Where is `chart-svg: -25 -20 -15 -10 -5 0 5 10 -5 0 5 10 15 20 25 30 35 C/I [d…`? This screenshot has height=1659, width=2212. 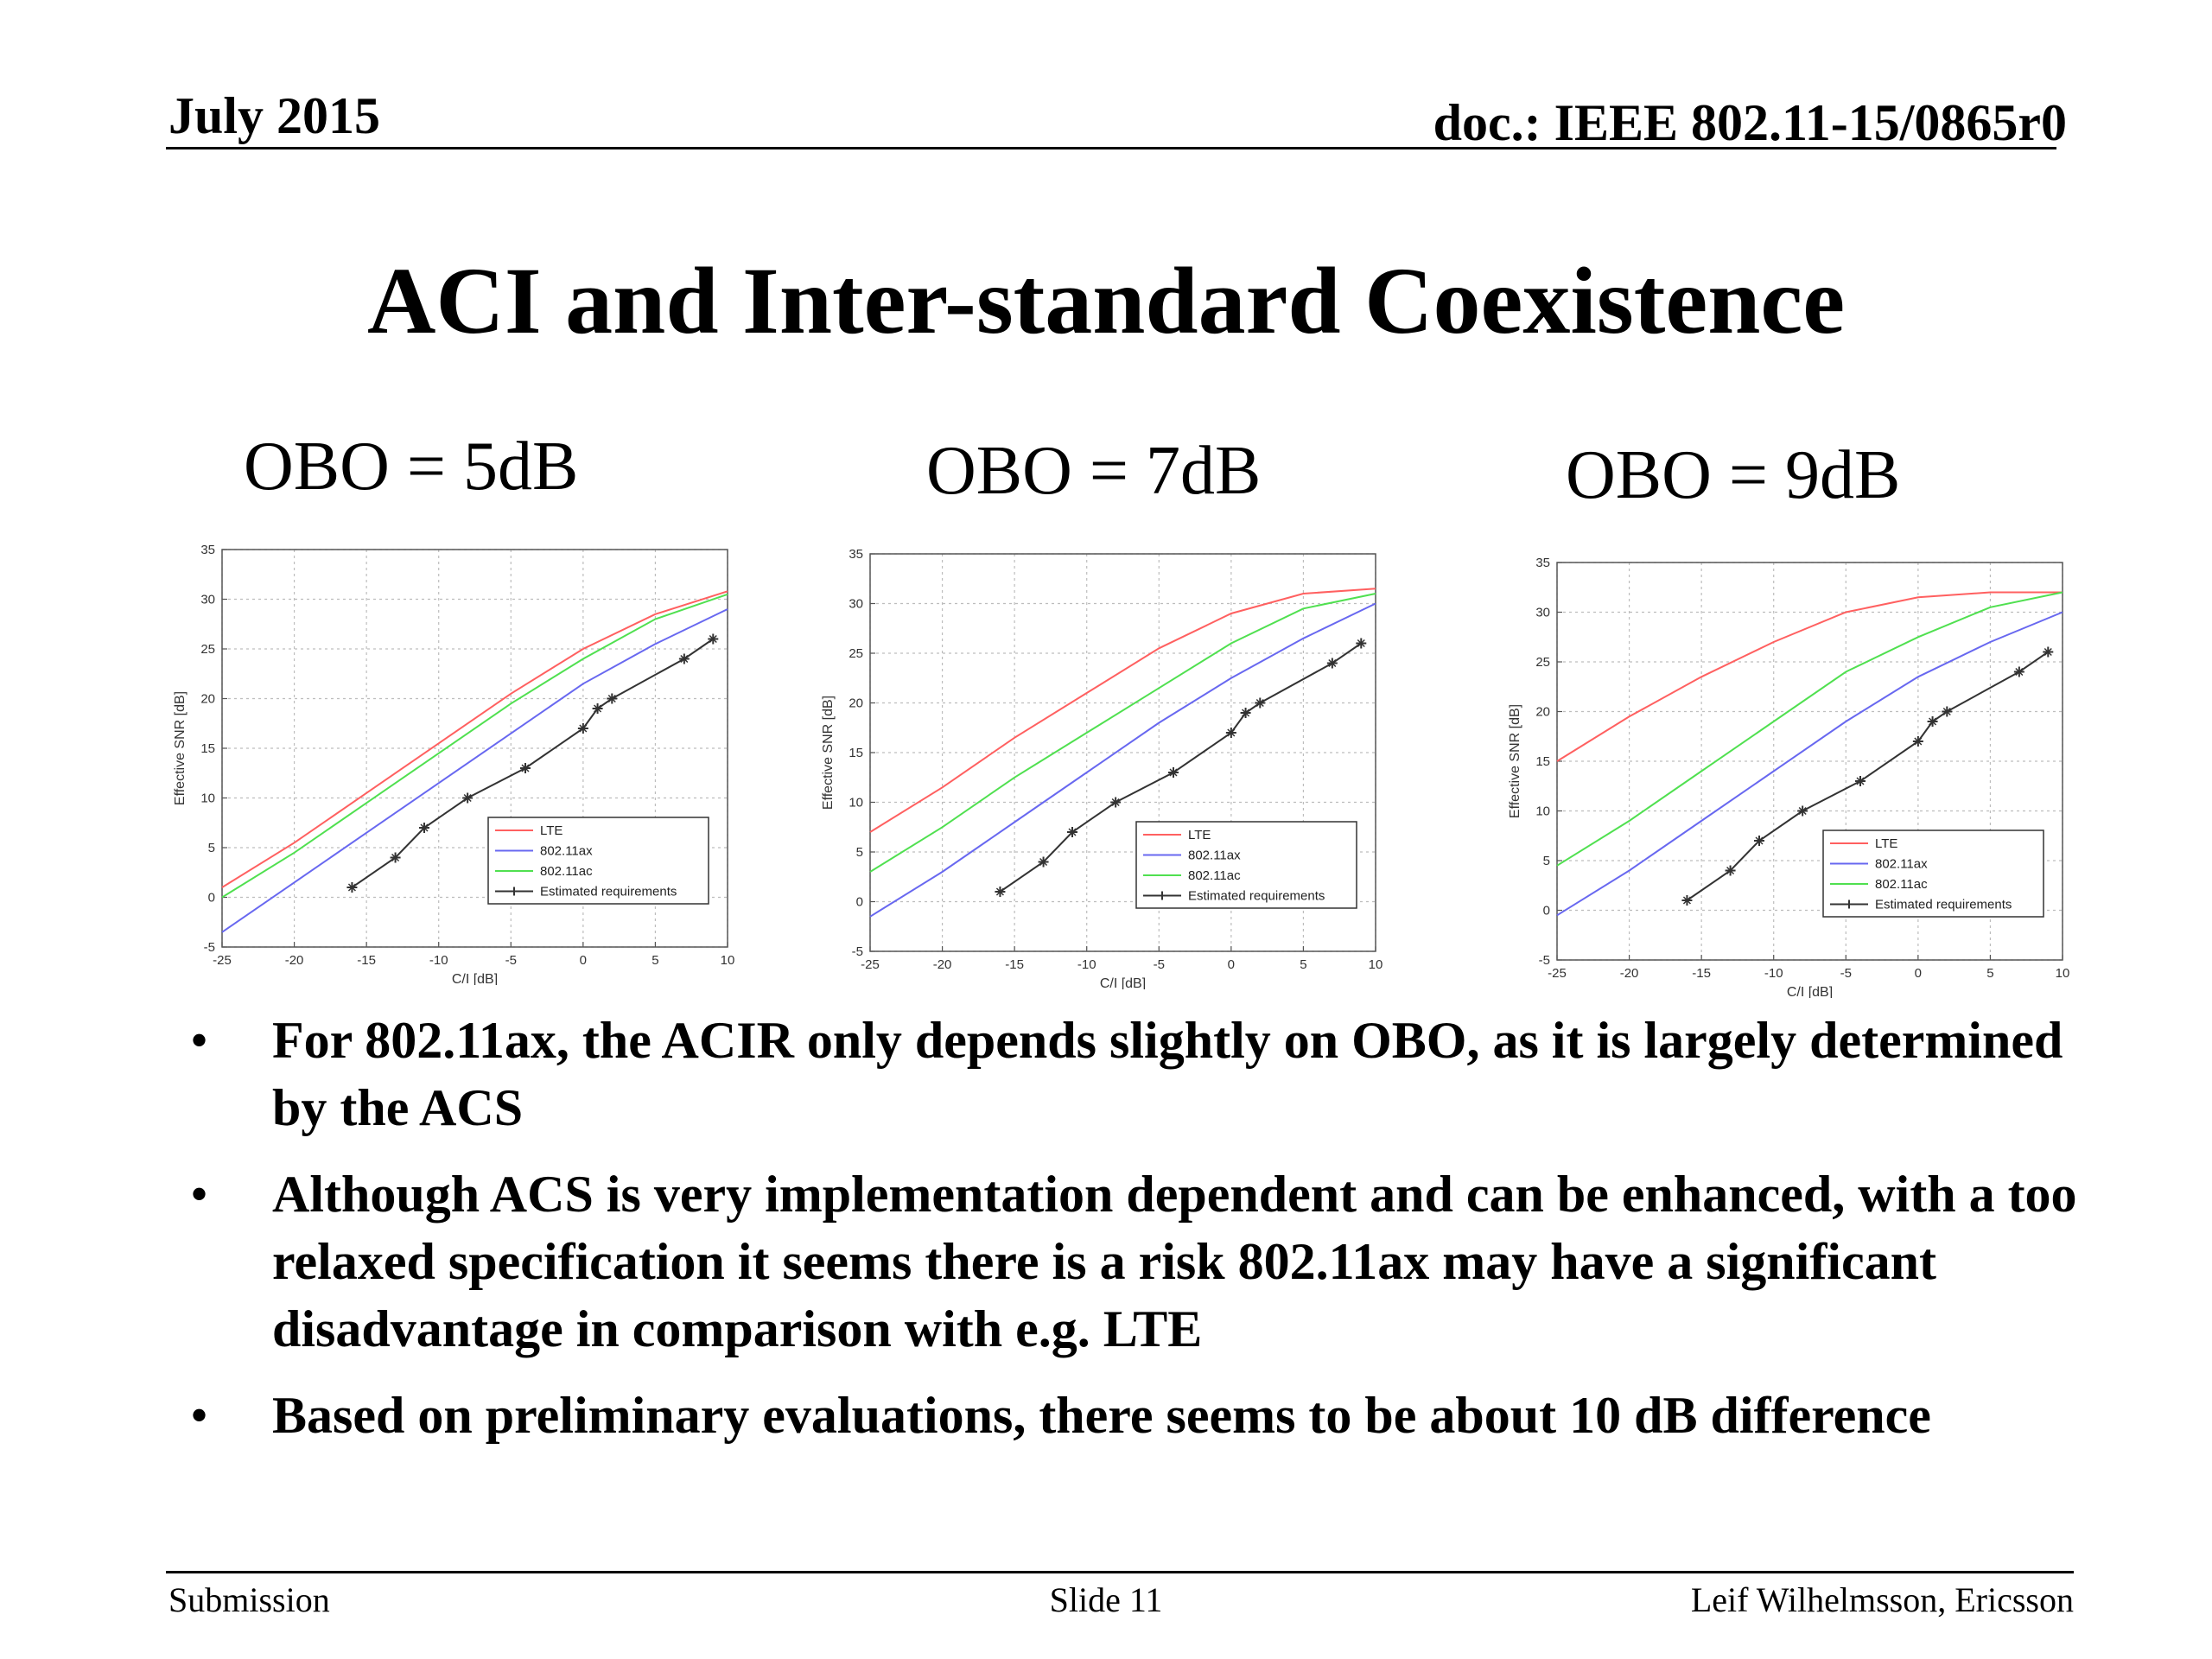 chart-svg: -25 -20 -15 -10 -5 0 5 10 -5 0 5 10 15 20 25 30 35 C/I [d… is located at coordinates (454, 764).